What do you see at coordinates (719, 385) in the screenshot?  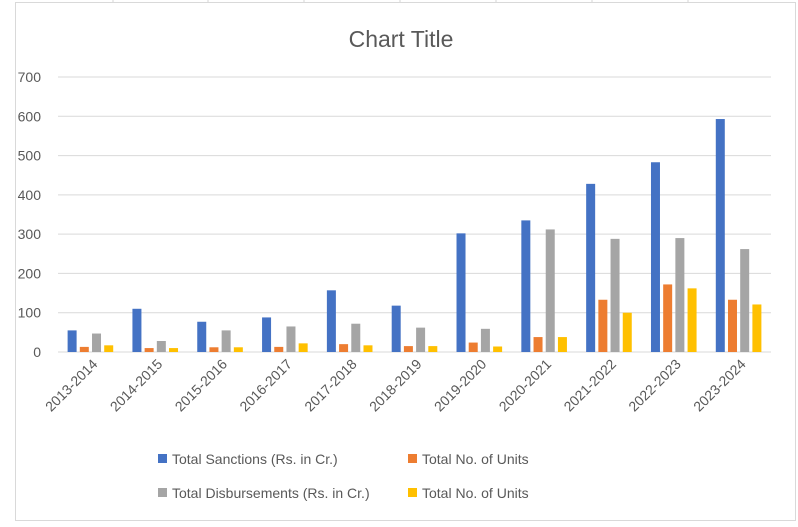 I see `x-tick-label: 2023-2024` at bounding box center [719, 385].